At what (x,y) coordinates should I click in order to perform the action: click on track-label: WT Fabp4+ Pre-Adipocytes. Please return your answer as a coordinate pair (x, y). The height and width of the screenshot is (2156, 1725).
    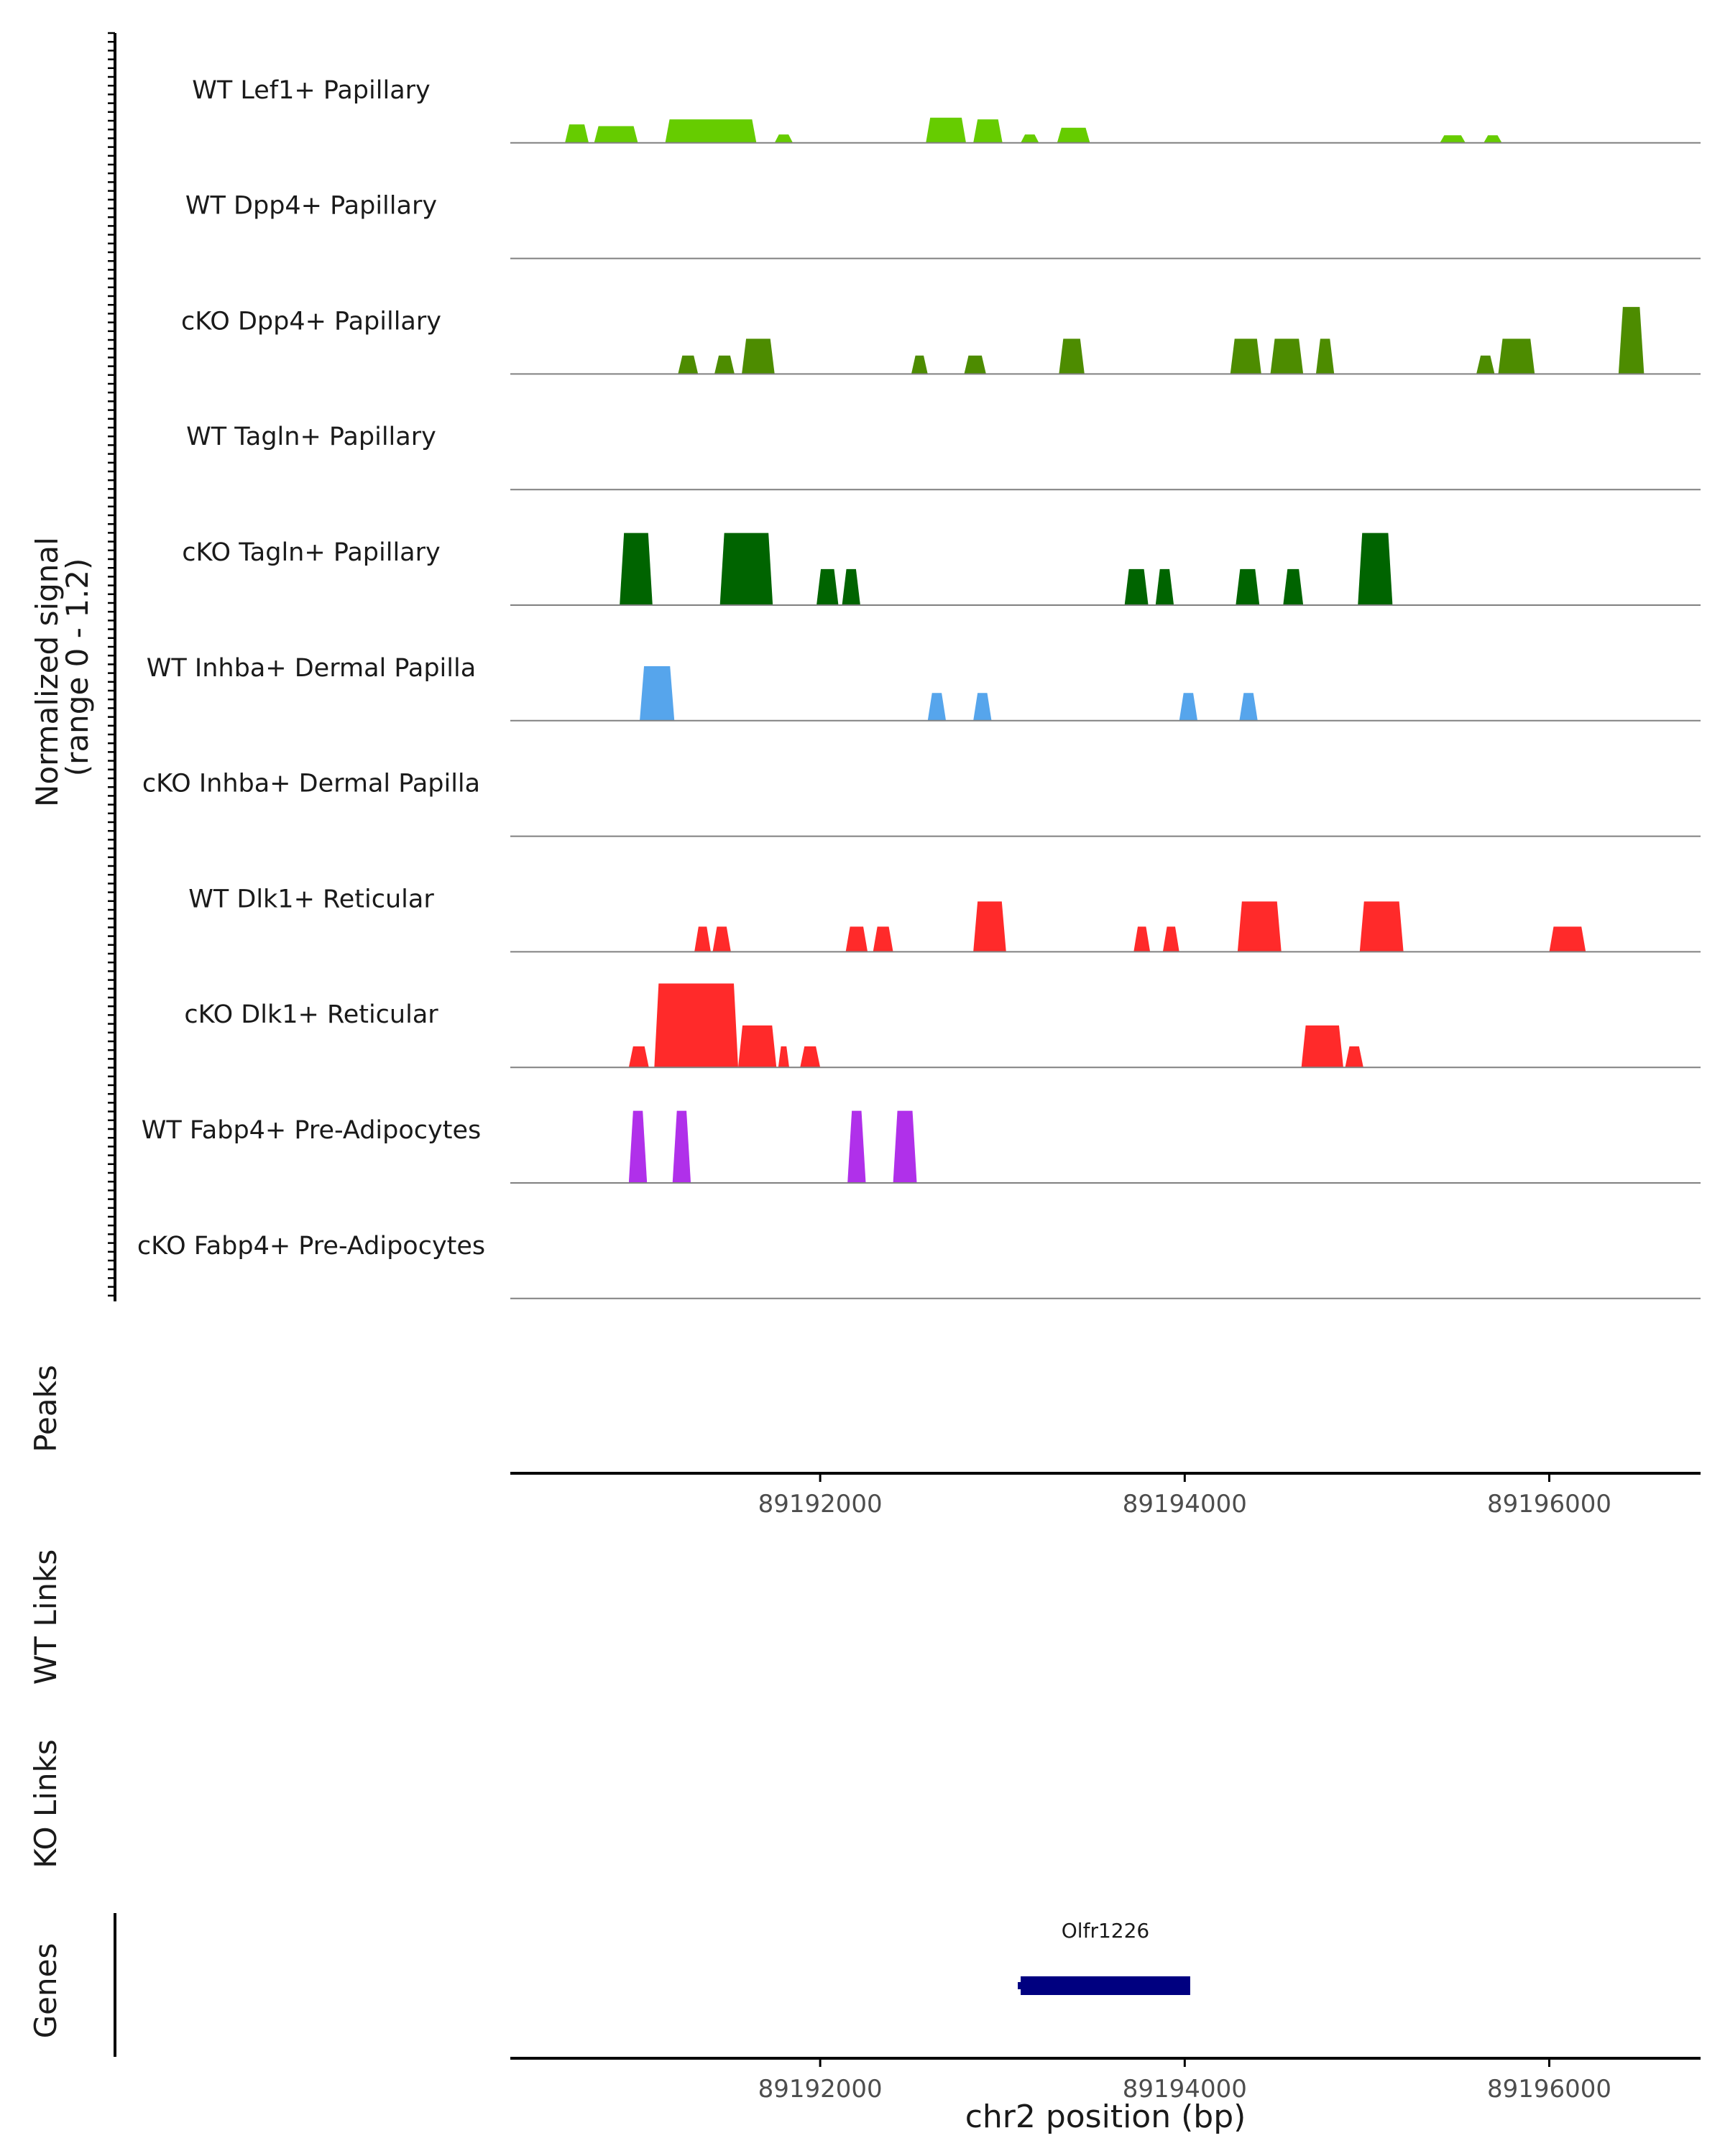
    Looking at the image, I should click on (311, 1130).